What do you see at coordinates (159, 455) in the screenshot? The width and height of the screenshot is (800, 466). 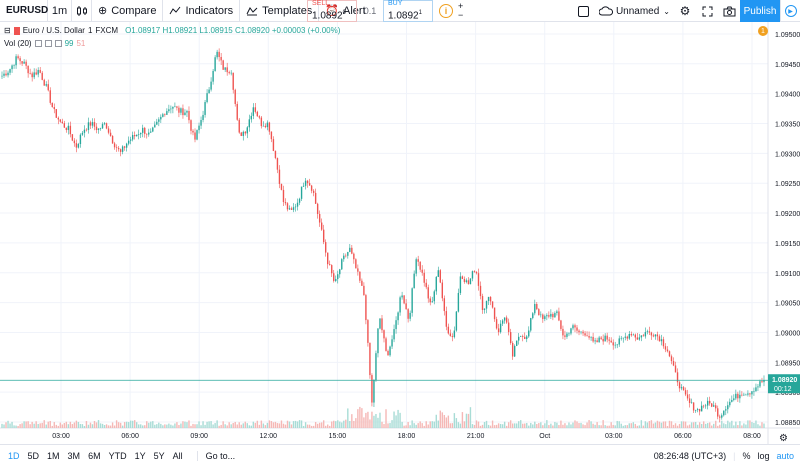 I see `range-button-5y: 5Y` at bounding box center [159, 455].